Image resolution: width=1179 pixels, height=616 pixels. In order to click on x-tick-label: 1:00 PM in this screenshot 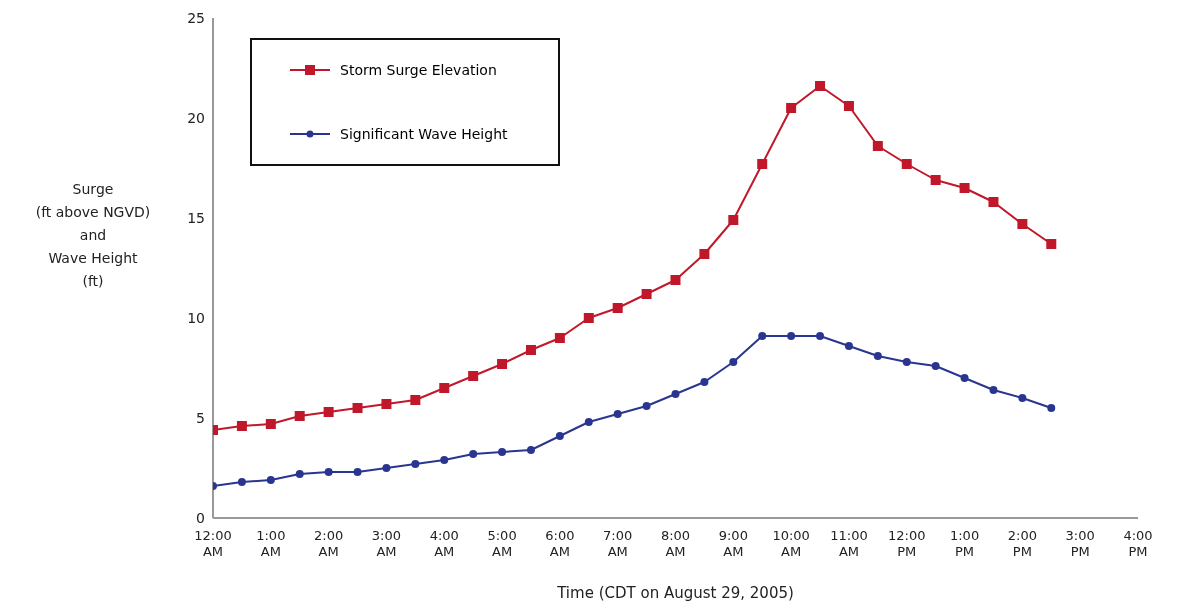, I will do `click(964, 543)`.